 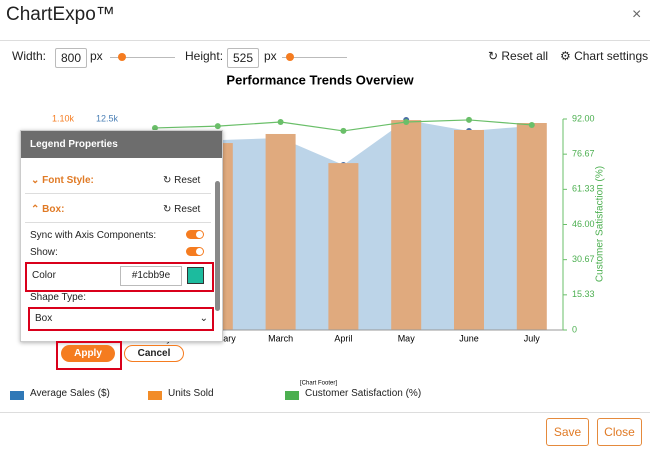 I want to click on color-swatch, so click(x=195, y=275).